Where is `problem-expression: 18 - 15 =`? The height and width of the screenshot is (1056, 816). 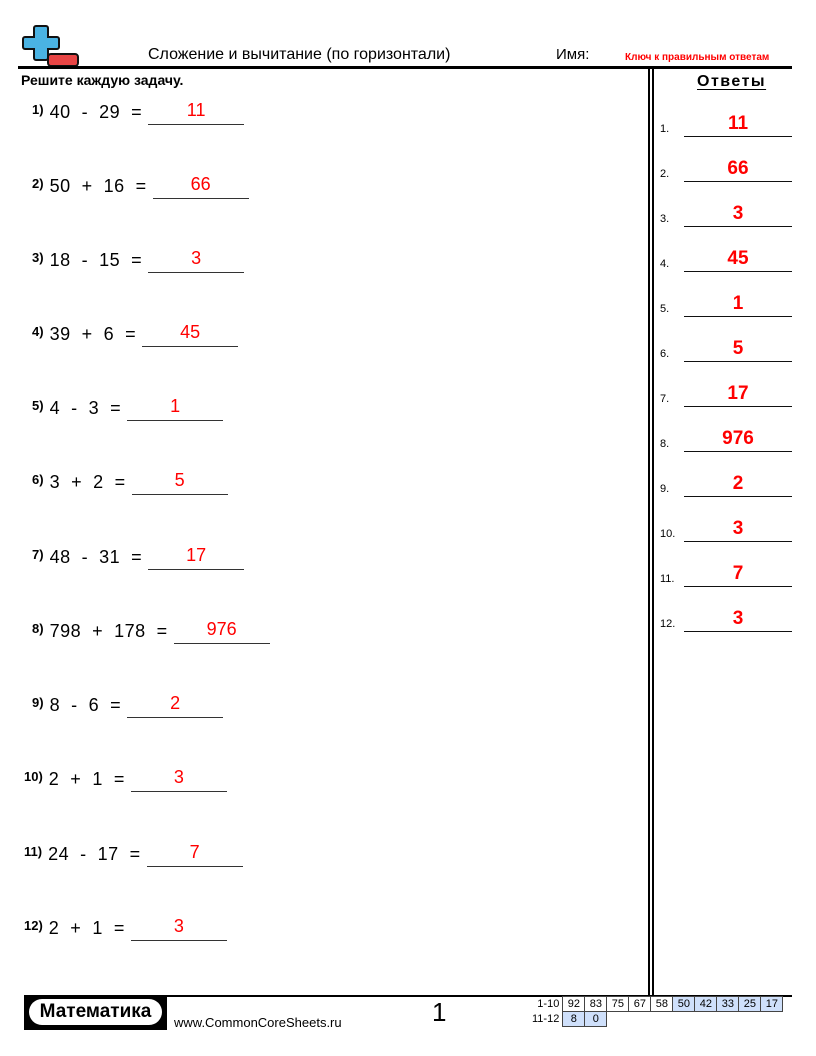 problem-expression: 18 - 15 = is located at coordinates (96, 260).